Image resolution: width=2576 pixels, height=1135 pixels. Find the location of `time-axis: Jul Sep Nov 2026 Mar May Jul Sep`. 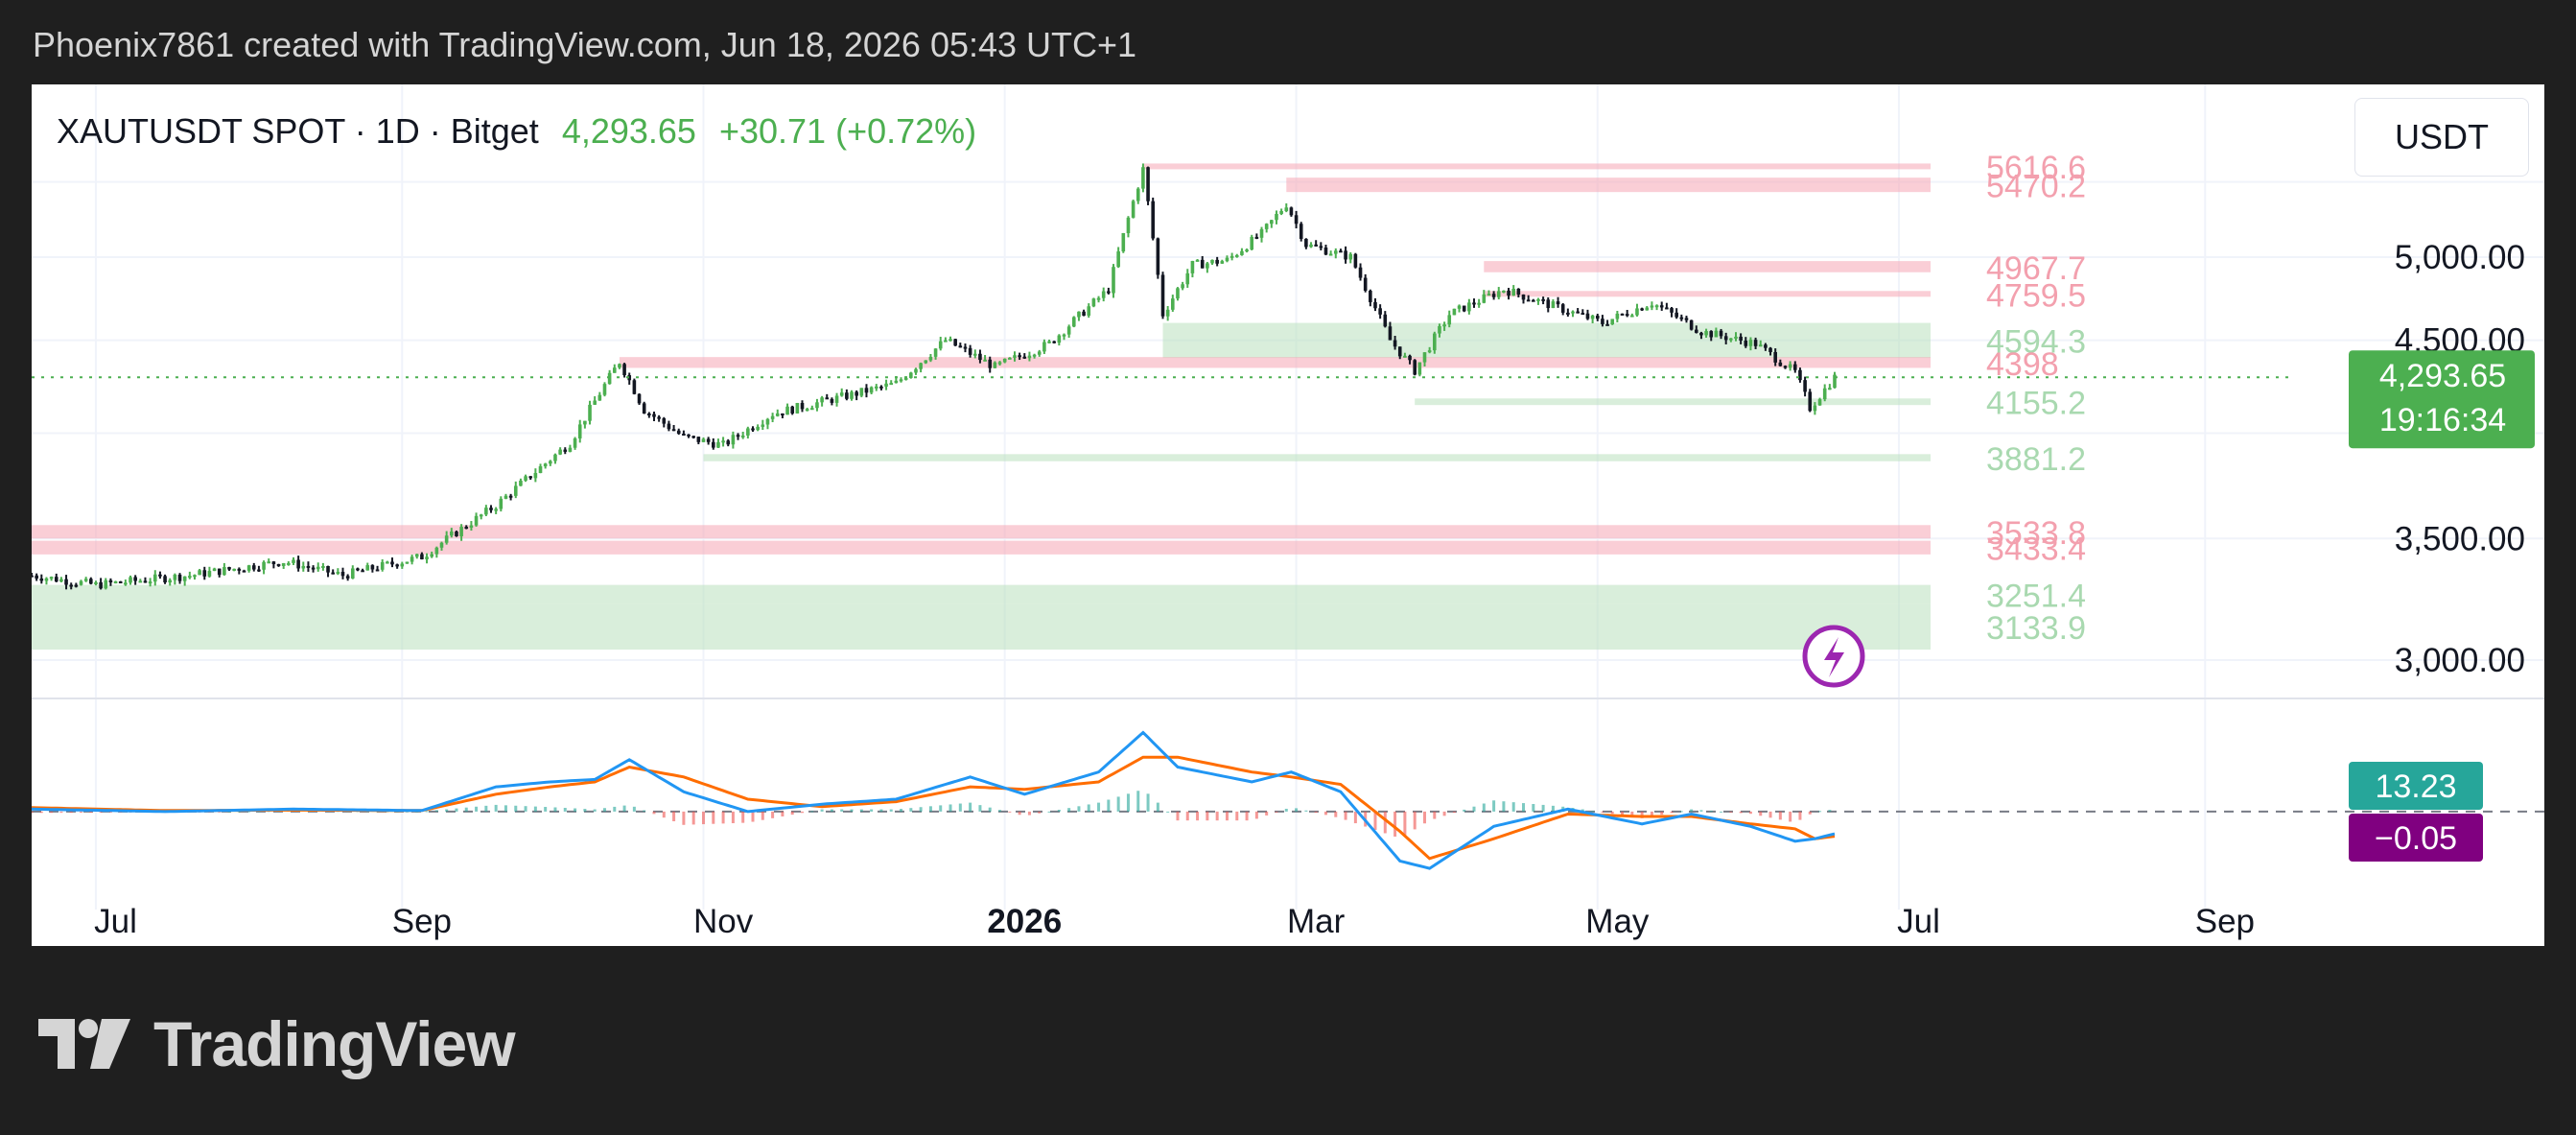

time-axis: Jul Sep Nov 2026 Mar May Jul Sep is located at coordinates (1174, 921).